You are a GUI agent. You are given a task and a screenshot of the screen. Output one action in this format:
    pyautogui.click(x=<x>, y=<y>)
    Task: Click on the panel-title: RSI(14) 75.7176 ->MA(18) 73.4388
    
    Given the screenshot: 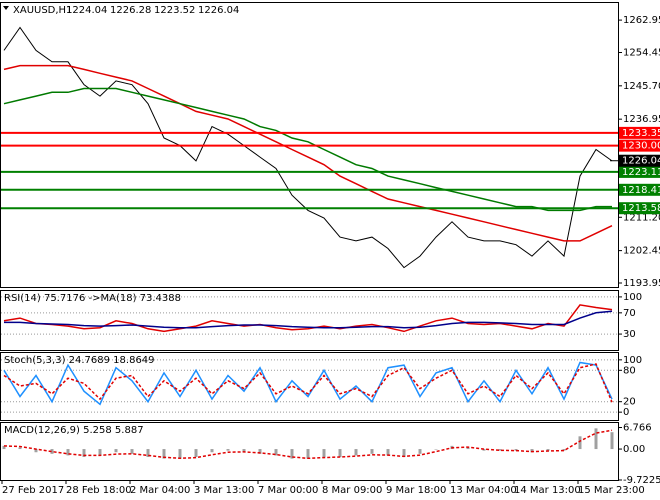 What is the action you would take?
    pyautogui.click(x=92, y=298)
    